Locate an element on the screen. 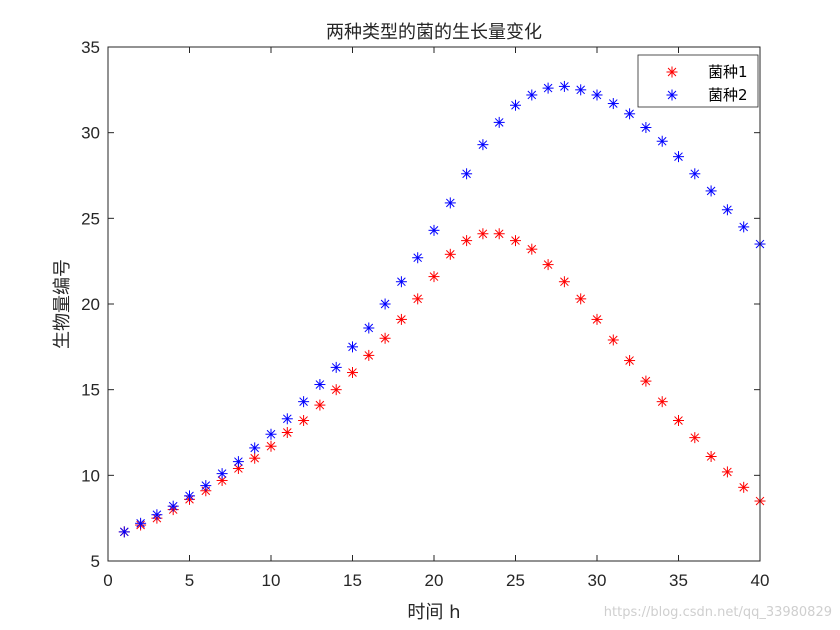 This screenshot has width=840, height=630. watermark-text: https://blog.csdn.net/qq_33980829 is located at coordinates (718, 612).